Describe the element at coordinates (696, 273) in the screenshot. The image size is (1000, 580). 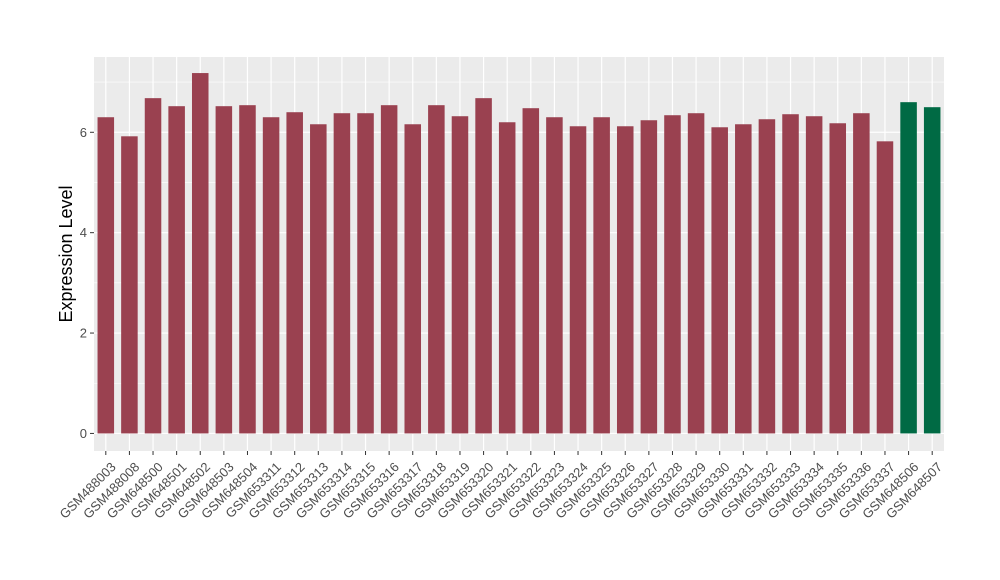
I see `bar-gsm653329` at that location.